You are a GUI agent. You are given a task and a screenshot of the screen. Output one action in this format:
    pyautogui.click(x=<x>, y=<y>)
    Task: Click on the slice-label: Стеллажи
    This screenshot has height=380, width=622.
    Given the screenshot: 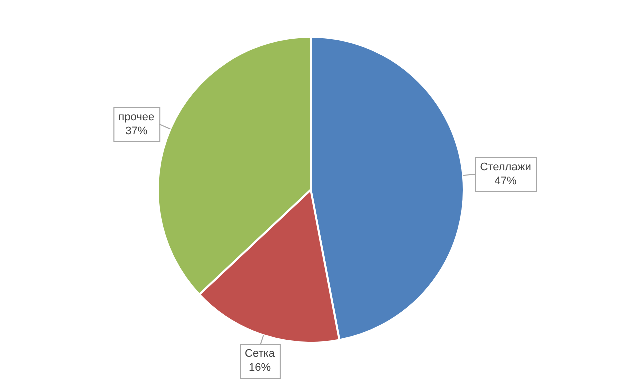 What is the action you would take?
    pyautogui.click(x=506, y=168)
    